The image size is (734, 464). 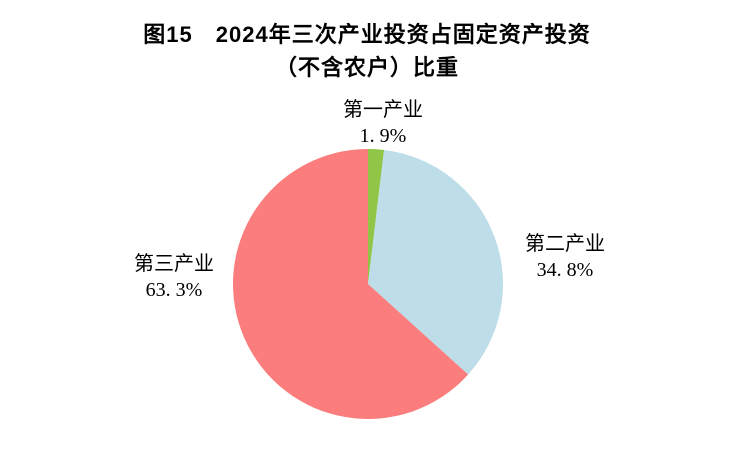 What do you see at coordinates (174, 277) in the screenshot?
I see `slice-label-tertiary: 第三产业 63. 3%` at bounding box center [174, 277].